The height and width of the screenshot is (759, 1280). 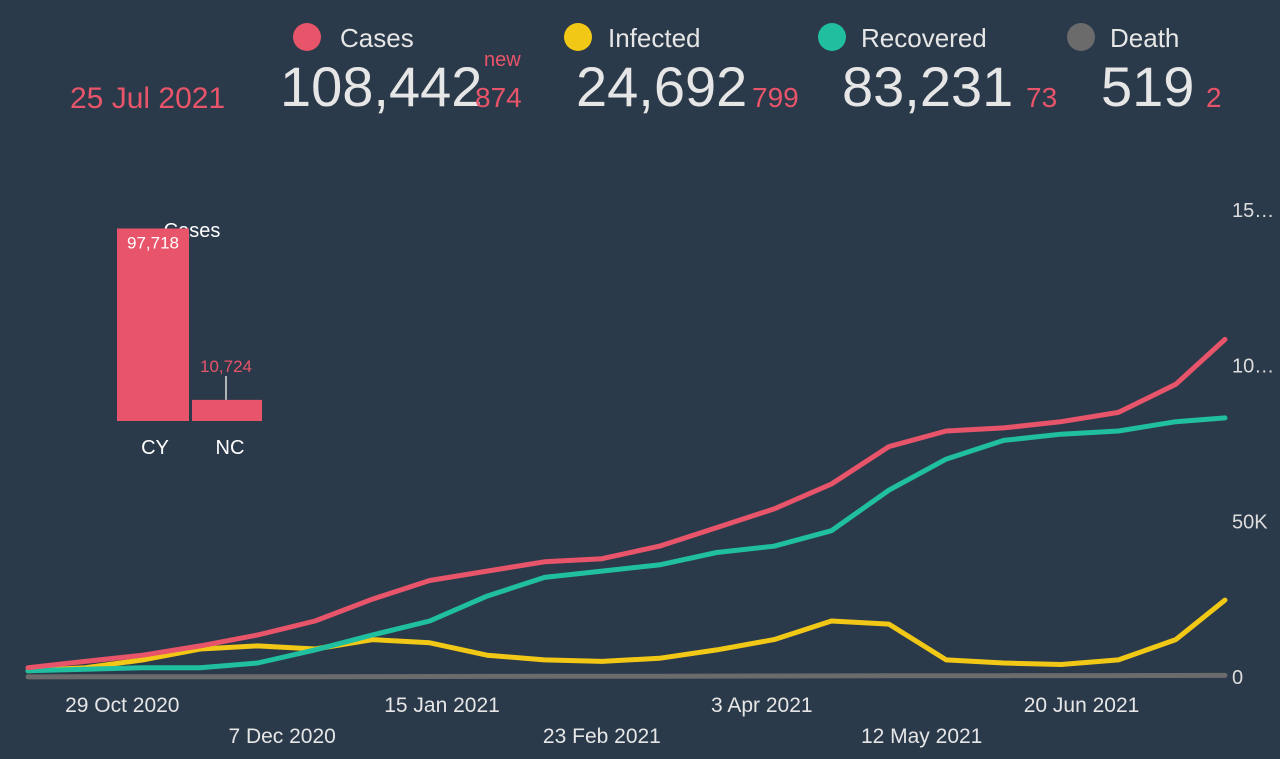 I want to click on date: 25 Jul 2021, so click(x=147, y=98).